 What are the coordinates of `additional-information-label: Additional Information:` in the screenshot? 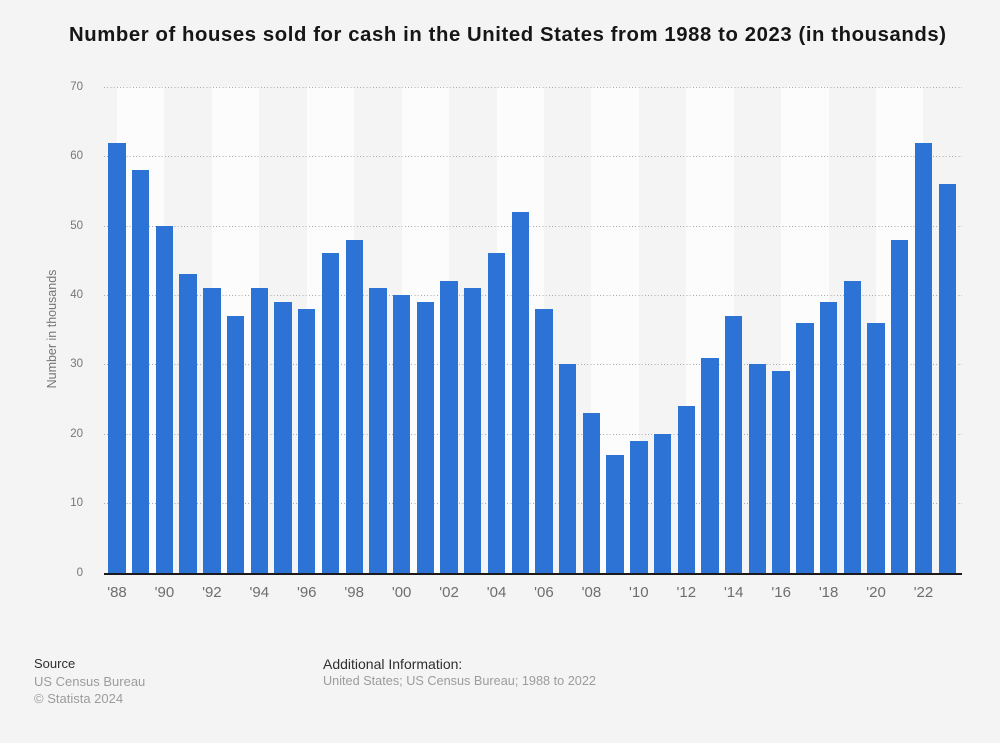 It's located at (393, 664).